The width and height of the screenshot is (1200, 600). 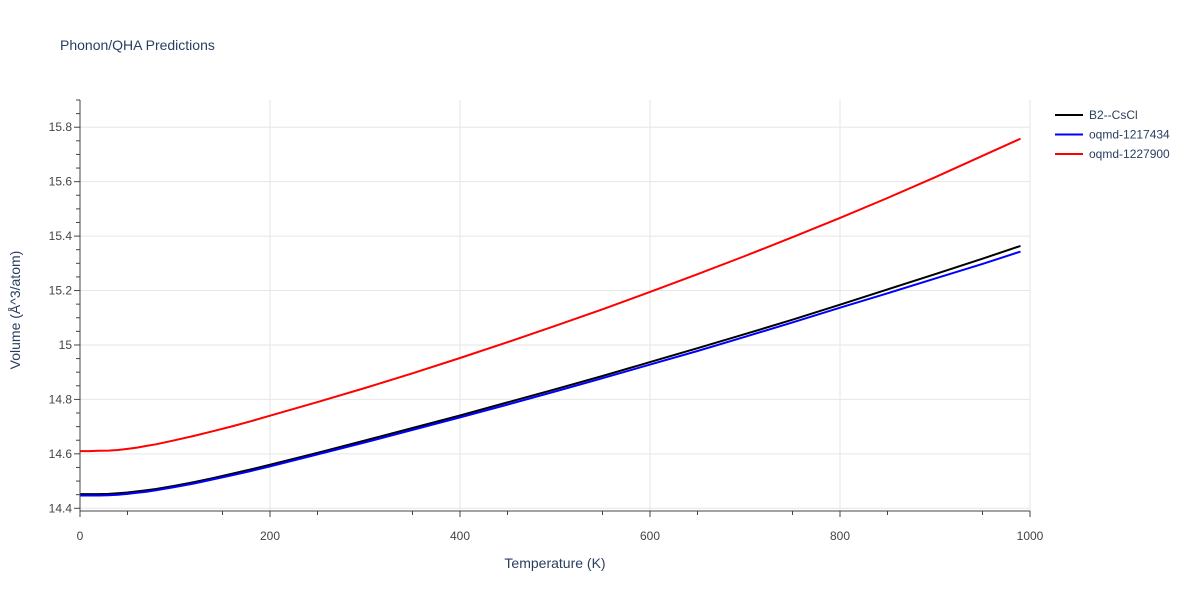 I want to click on legend-label: oqmd-1217434, so click(x=1129, y=135).